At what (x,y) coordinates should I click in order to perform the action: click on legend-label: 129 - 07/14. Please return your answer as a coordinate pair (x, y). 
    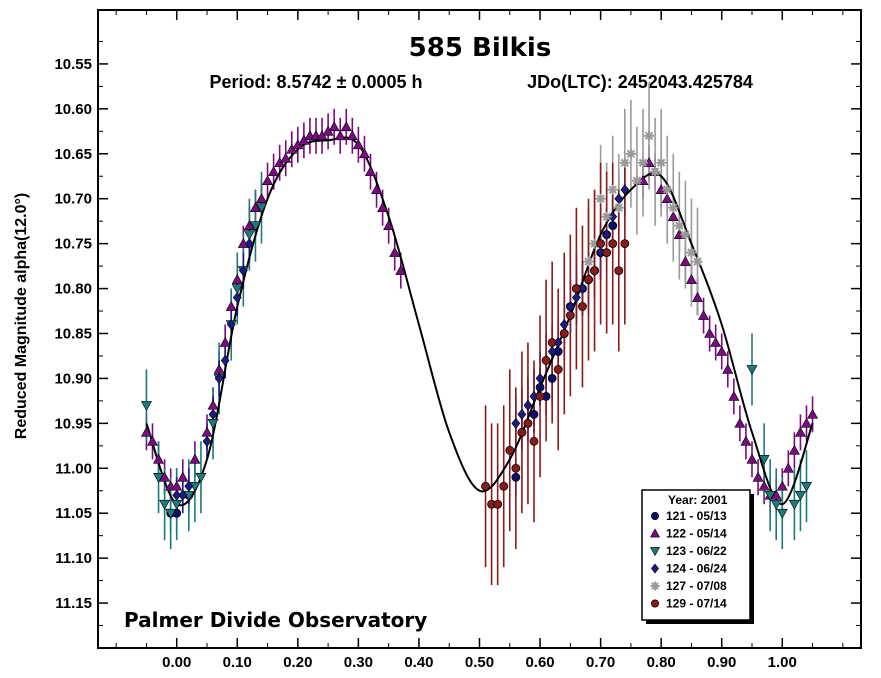
    Looking at the image, I should click on (696, 604).